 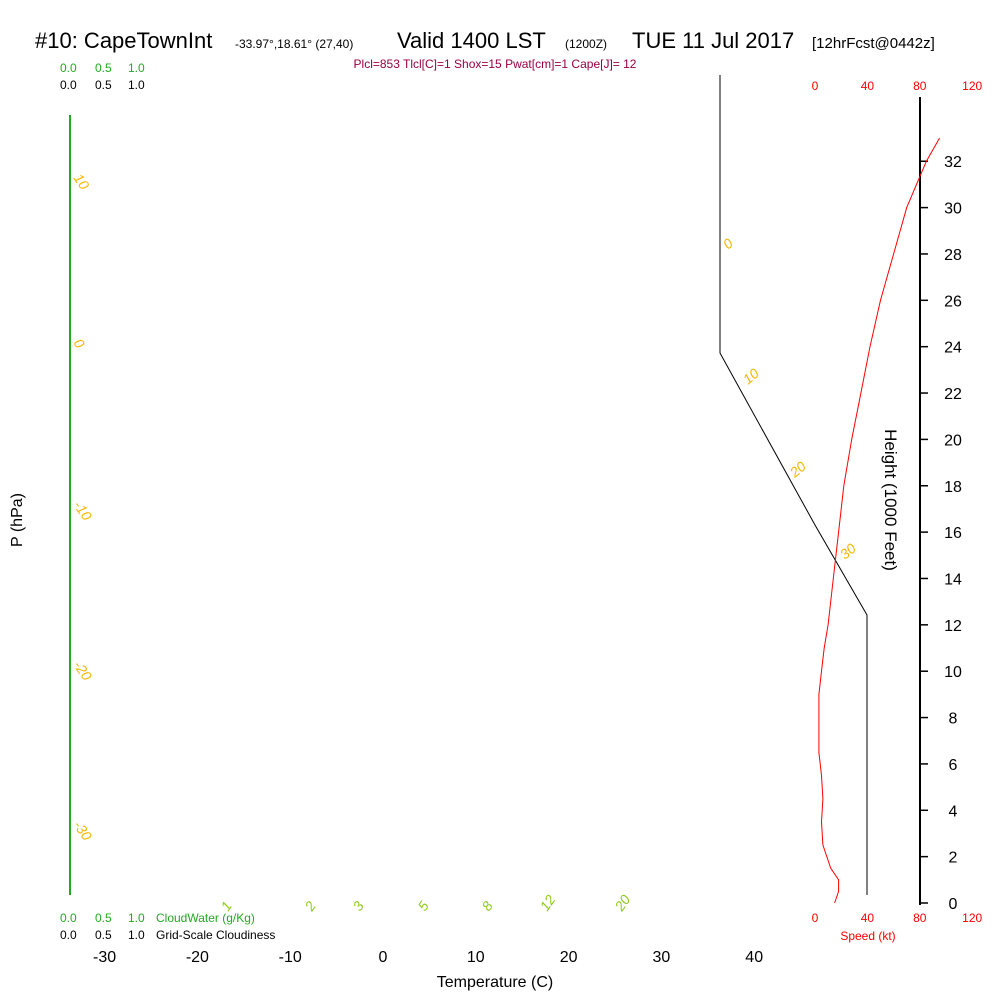 I want to click on dry-adiabat-label: 10, so click(x=82, y=182).